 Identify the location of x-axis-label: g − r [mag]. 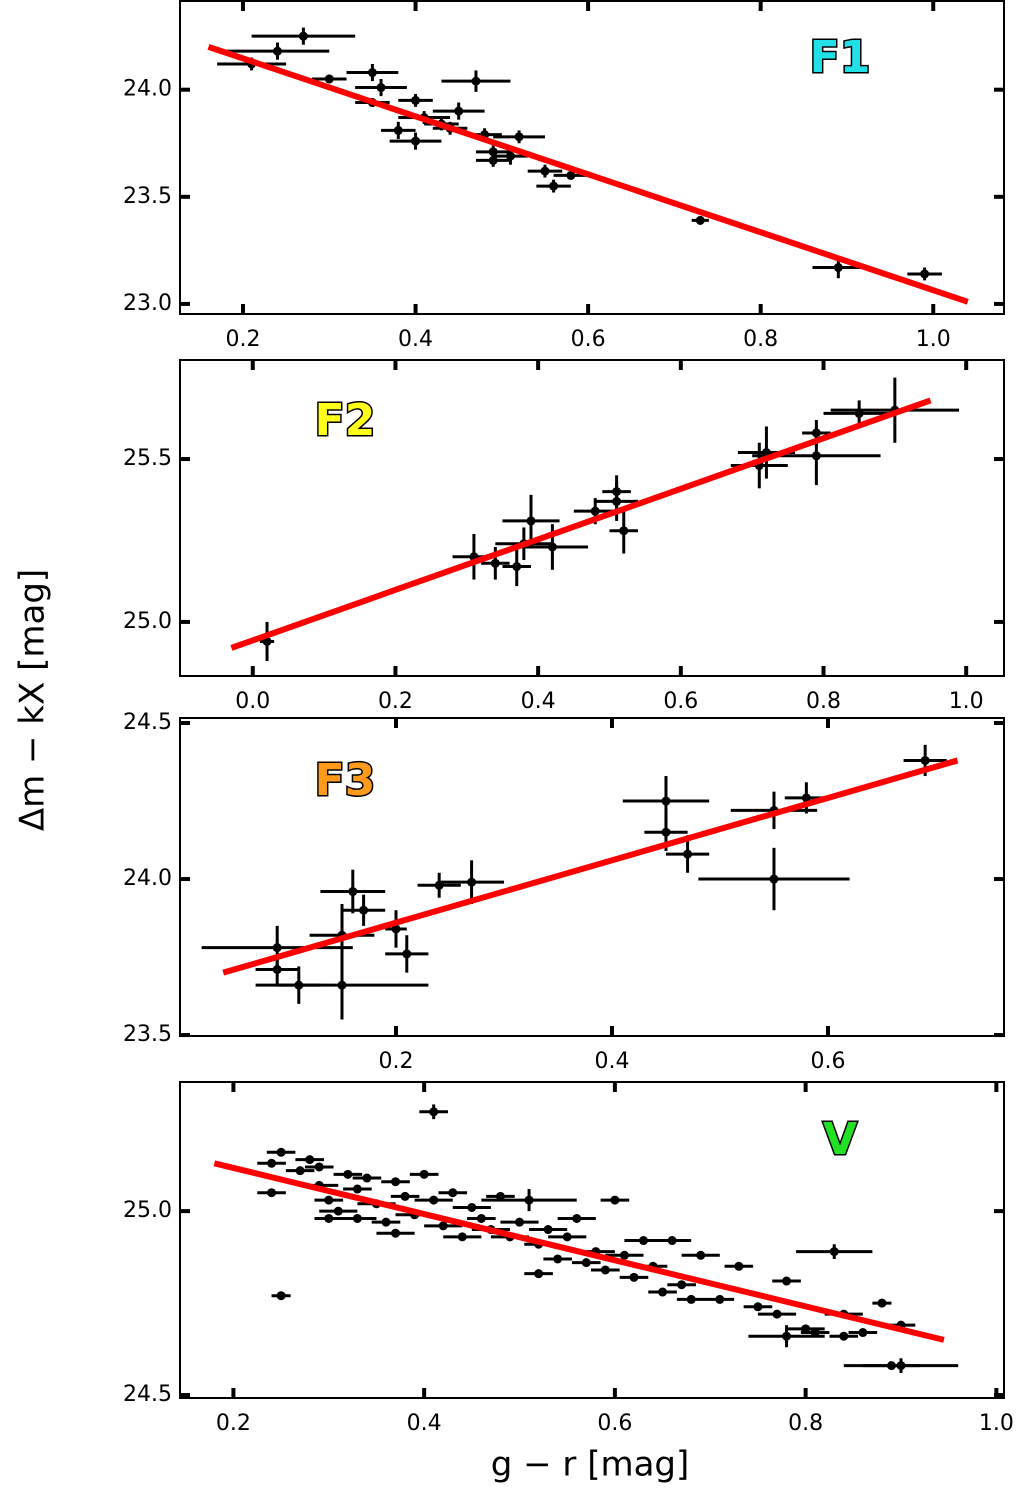
(590, 1465).